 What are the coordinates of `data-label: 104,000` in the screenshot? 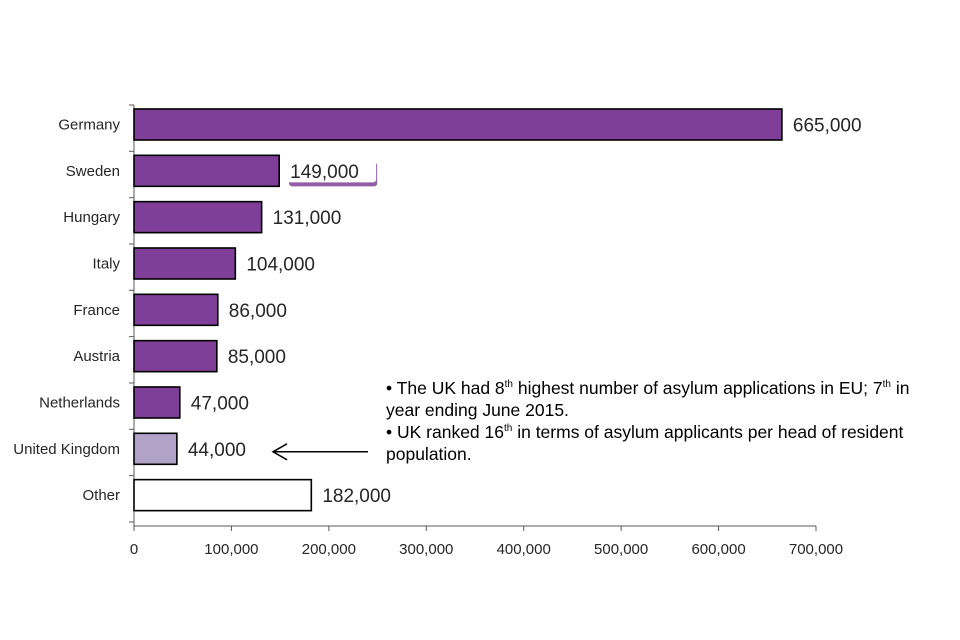 It's located at (280, 264).